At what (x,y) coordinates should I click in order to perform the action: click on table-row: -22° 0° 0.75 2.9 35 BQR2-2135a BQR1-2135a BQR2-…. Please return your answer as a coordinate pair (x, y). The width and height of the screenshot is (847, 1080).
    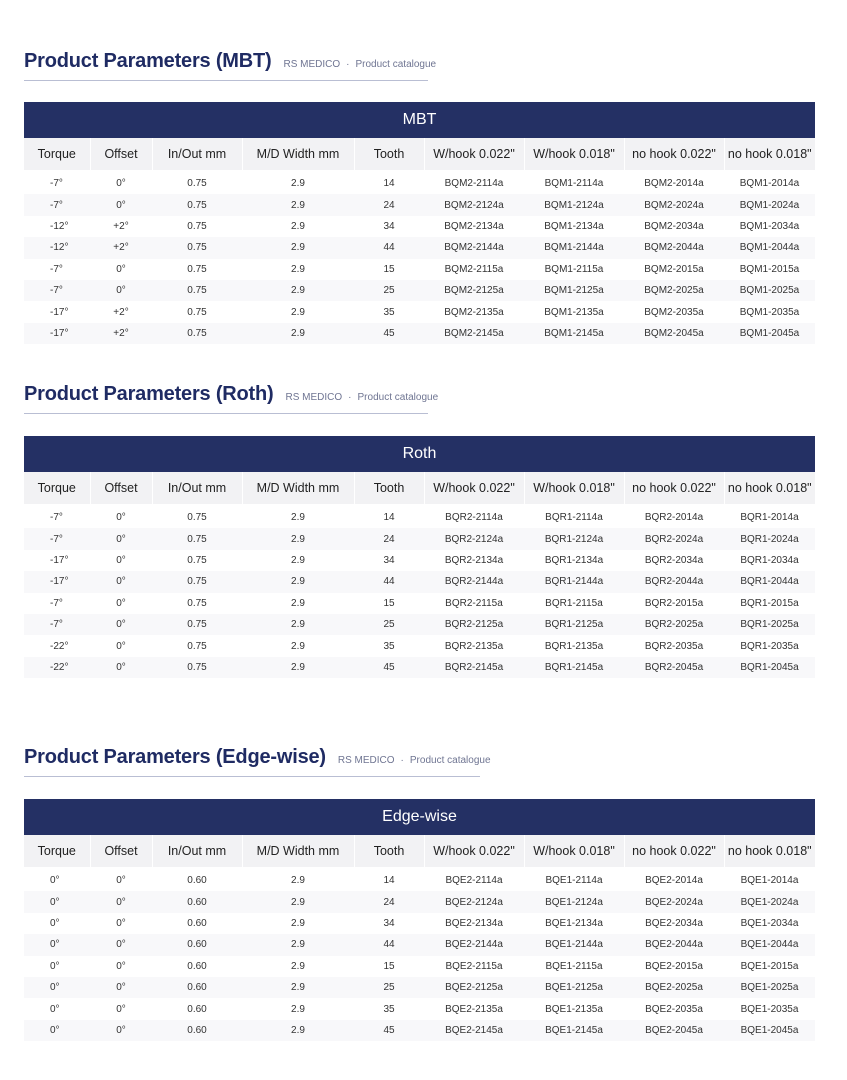
    Looking at the image, I should click on (419, 645).